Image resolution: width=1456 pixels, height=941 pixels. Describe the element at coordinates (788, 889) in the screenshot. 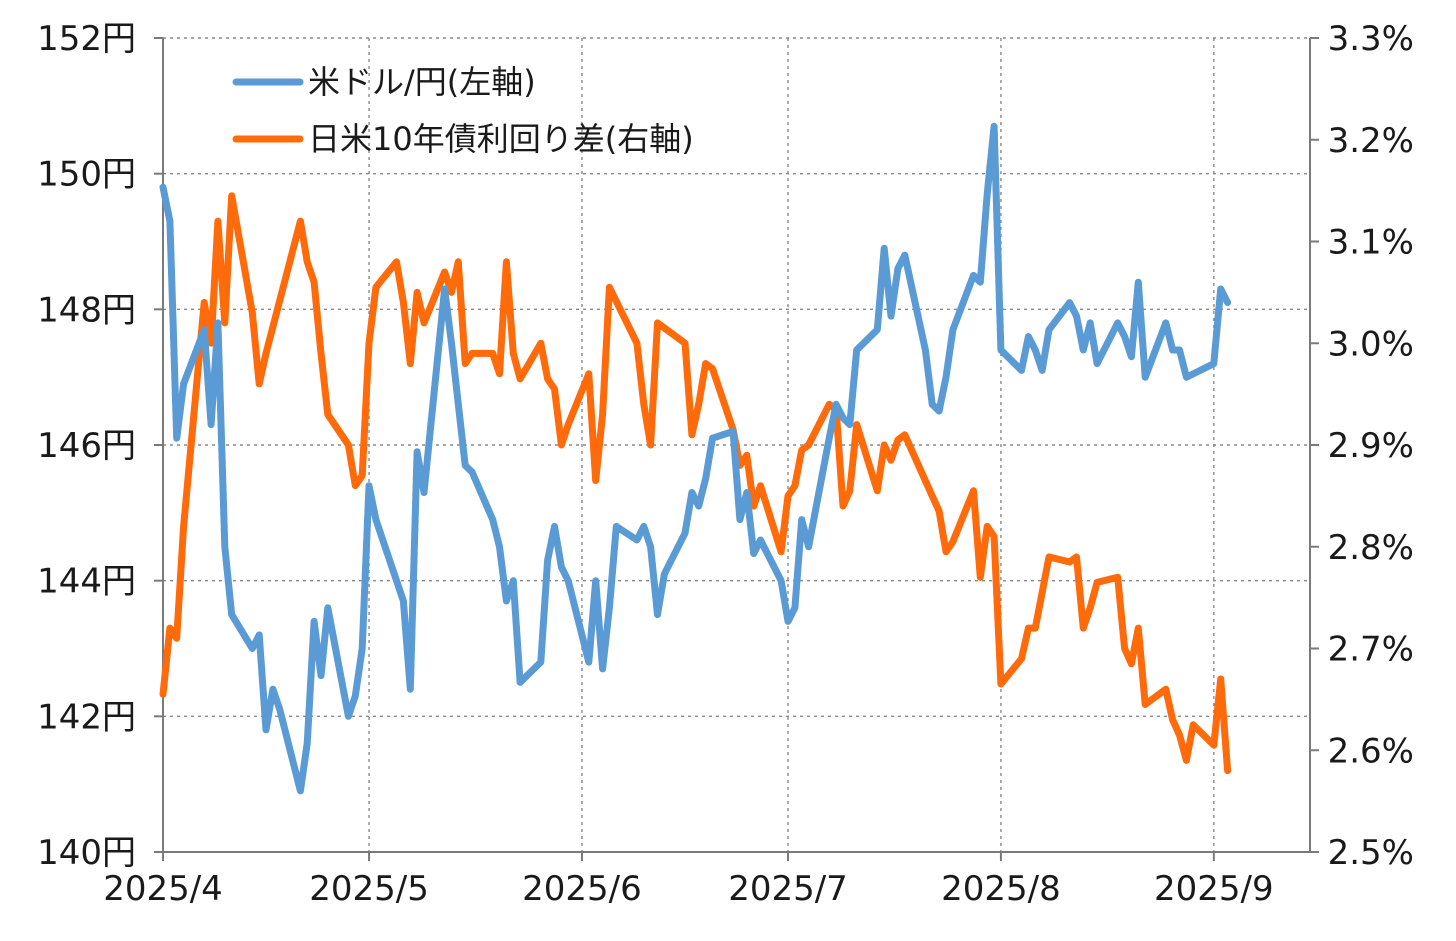

I see `x-tick-label-3: 2025/7` at that location.